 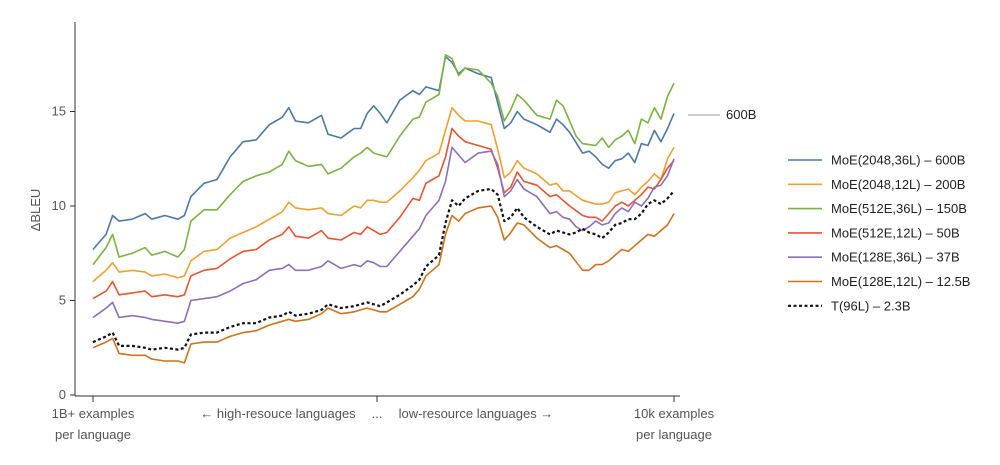 What do you see at coordinates (63, 253) in the screenshot?
I see `y-ticks: 0 5 10 15` at bounding box center [63, 253].